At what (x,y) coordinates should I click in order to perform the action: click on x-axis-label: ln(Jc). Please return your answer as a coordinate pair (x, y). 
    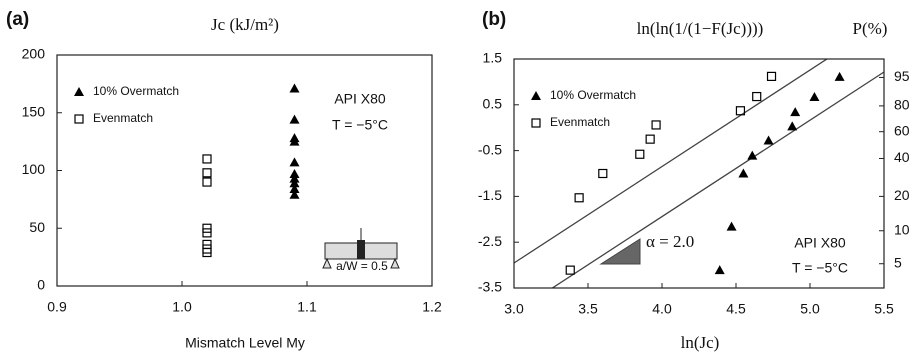
    Looking at the image, I should click on (700, 342).